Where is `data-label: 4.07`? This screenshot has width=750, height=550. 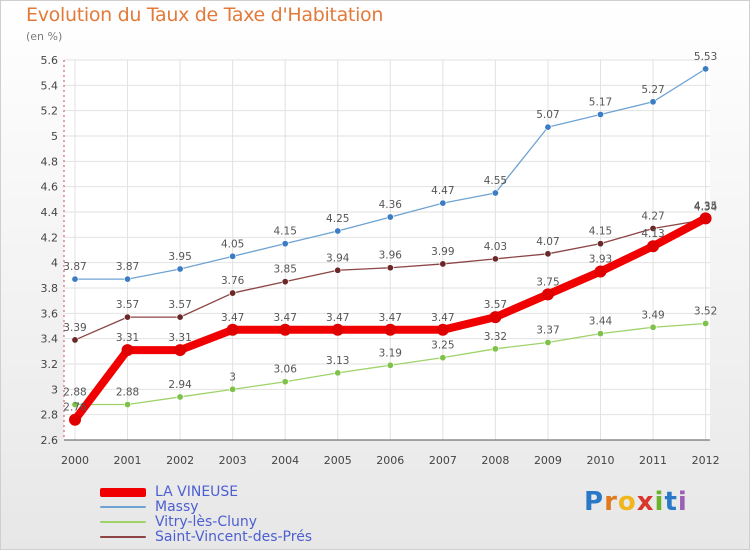 data-label: 4.07 is located at coordinates (547, 242).